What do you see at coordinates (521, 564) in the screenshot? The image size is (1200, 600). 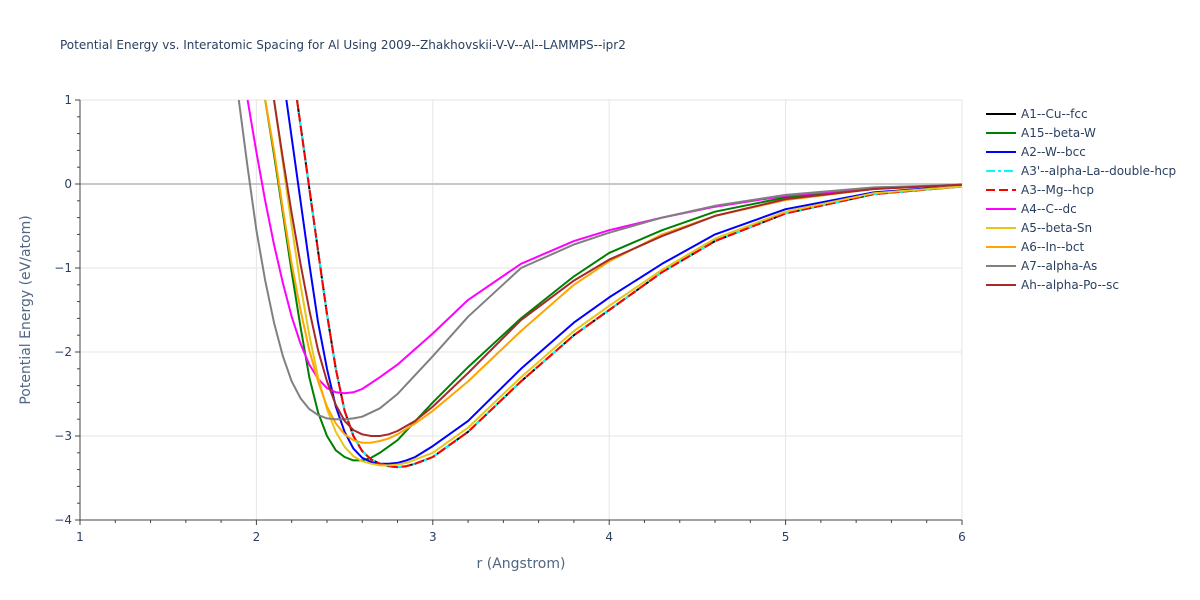 I see `x-axis-title: r (Angstrom)` at bounding box center [521, 564].